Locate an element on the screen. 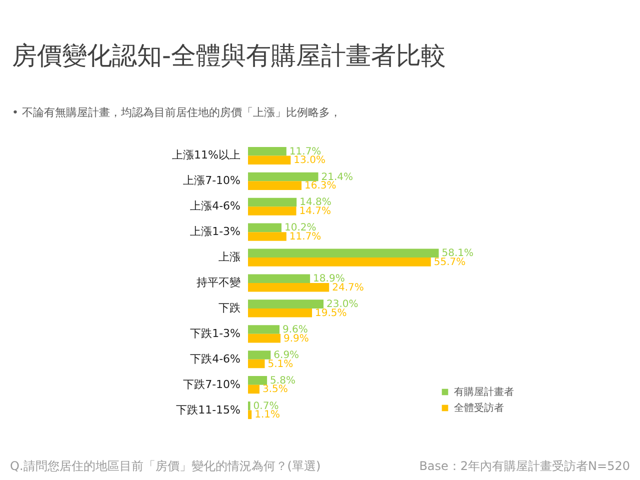 The height and width of the screenshot is (480, 640). data-label: 55.7% is located at coordinates (450, 262).